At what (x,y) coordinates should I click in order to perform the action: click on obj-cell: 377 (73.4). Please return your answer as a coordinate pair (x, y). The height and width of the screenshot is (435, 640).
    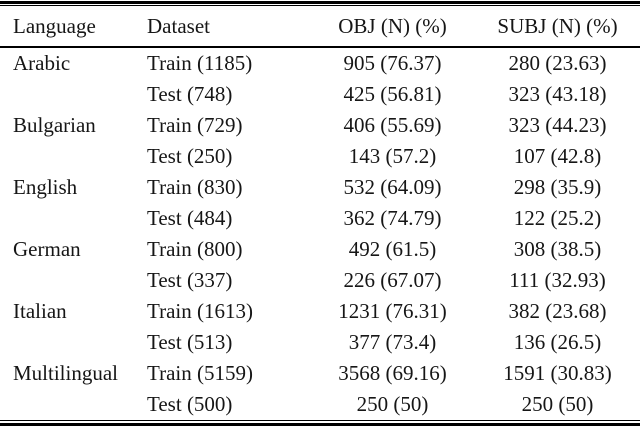
    Looking at the image, I should click on (392, 342).